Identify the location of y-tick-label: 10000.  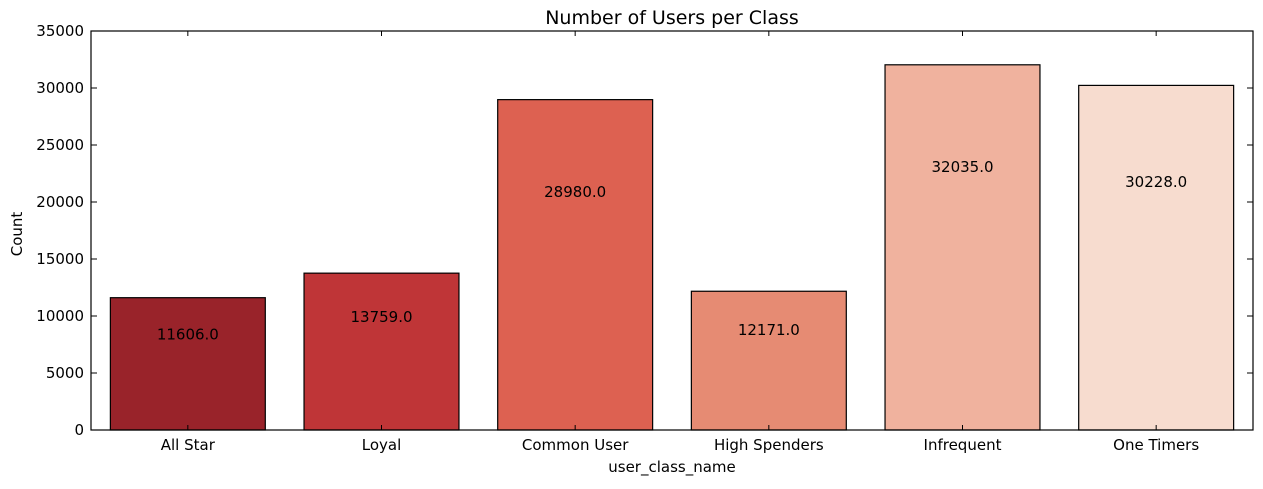
(60, 316).